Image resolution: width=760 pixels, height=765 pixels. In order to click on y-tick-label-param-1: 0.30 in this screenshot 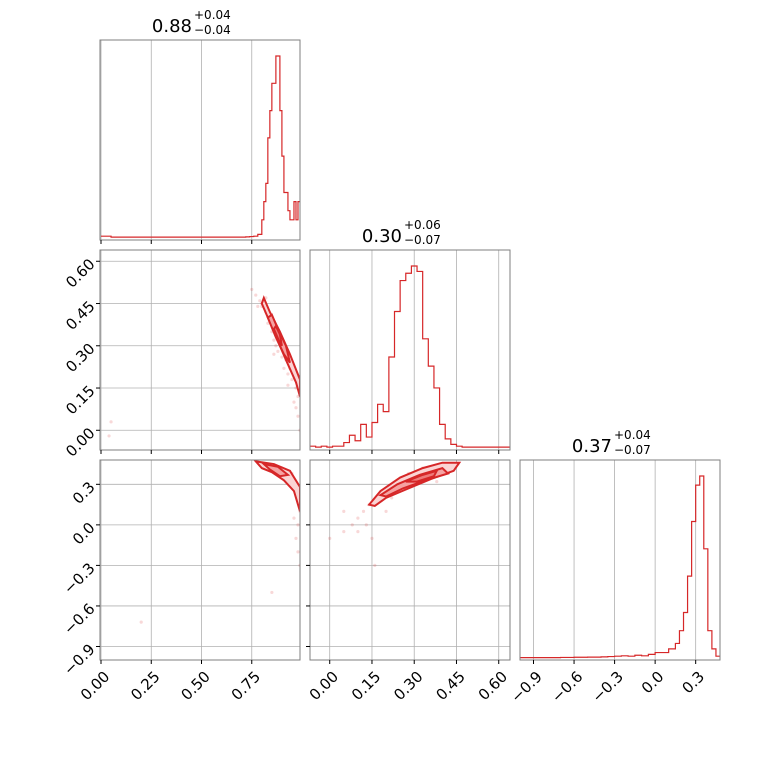, I will do `click(80, 358)`.